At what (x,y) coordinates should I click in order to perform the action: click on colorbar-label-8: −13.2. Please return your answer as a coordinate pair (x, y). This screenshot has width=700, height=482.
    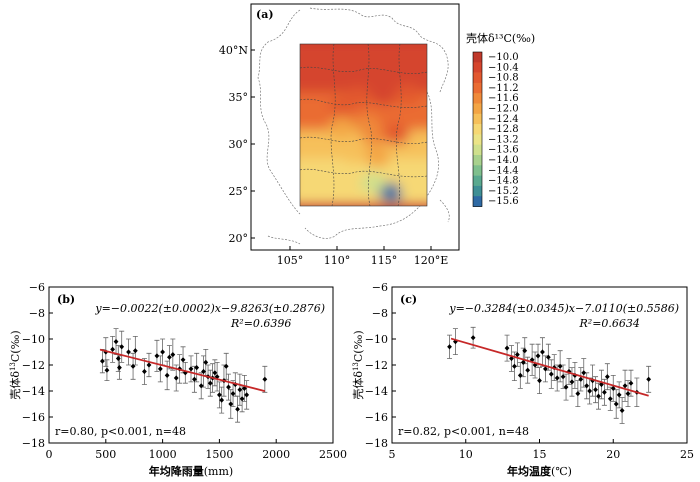
    Looking at the image, I should click on (503, 139).